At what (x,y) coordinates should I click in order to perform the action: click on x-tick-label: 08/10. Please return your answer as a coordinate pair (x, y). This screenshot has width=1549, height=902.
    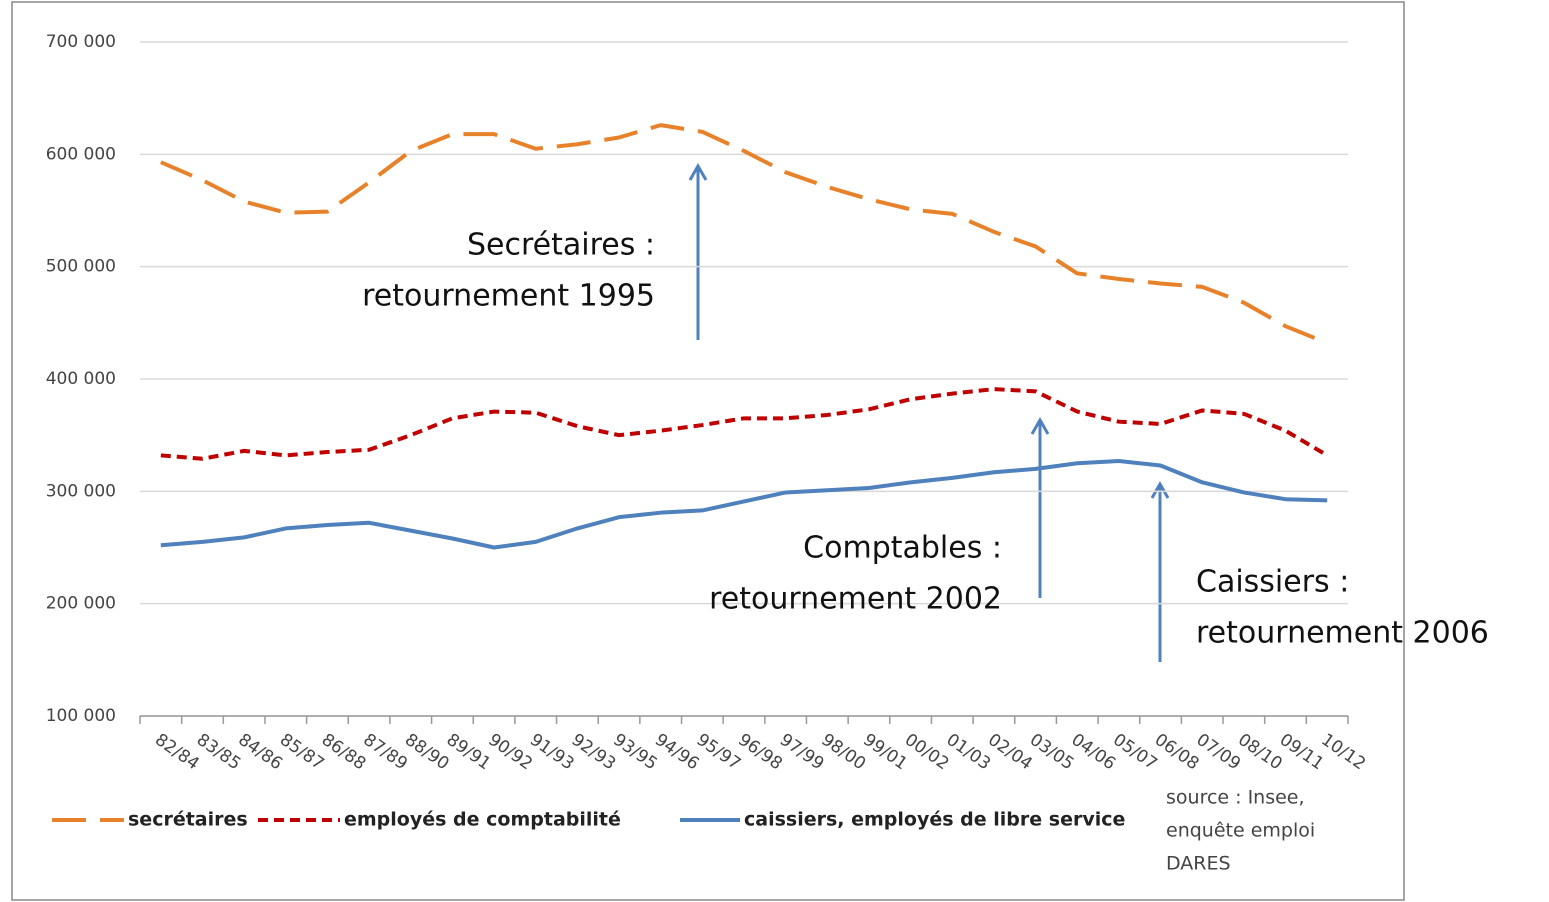
    Looking at the image, I should click on (1260, 752).